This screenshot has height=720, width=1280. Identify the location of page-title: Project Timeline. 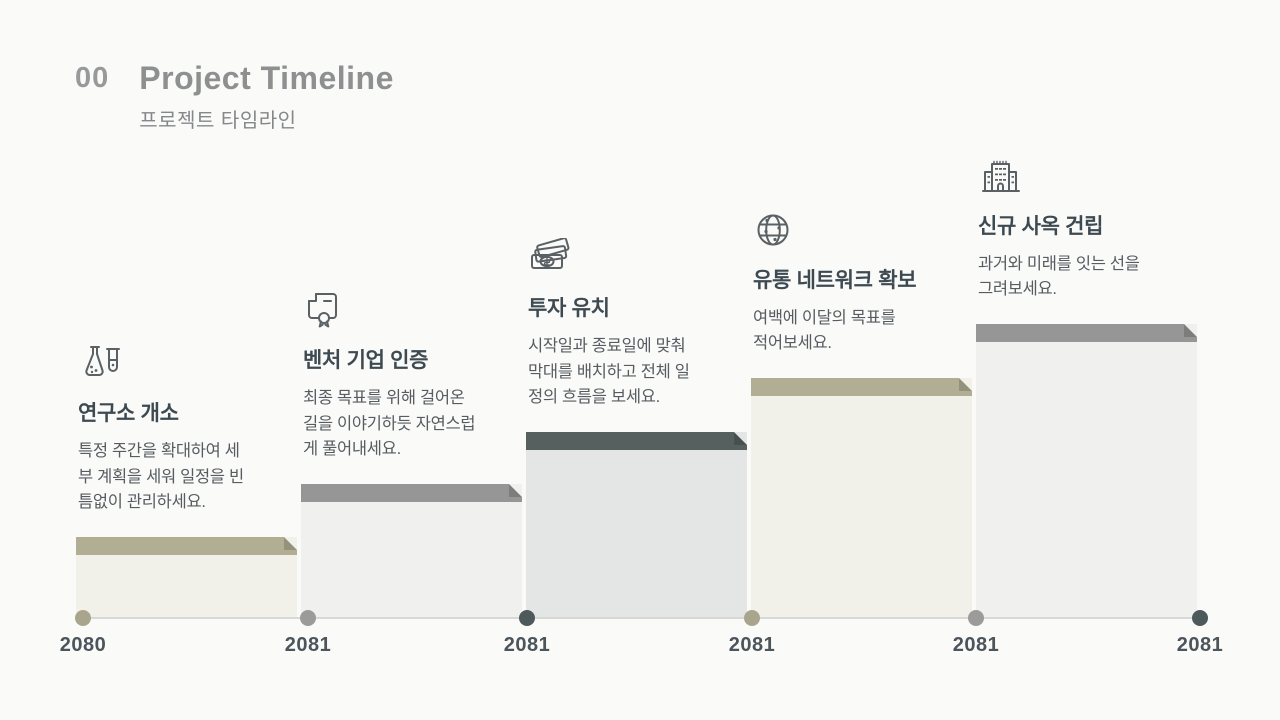
(266, 78).